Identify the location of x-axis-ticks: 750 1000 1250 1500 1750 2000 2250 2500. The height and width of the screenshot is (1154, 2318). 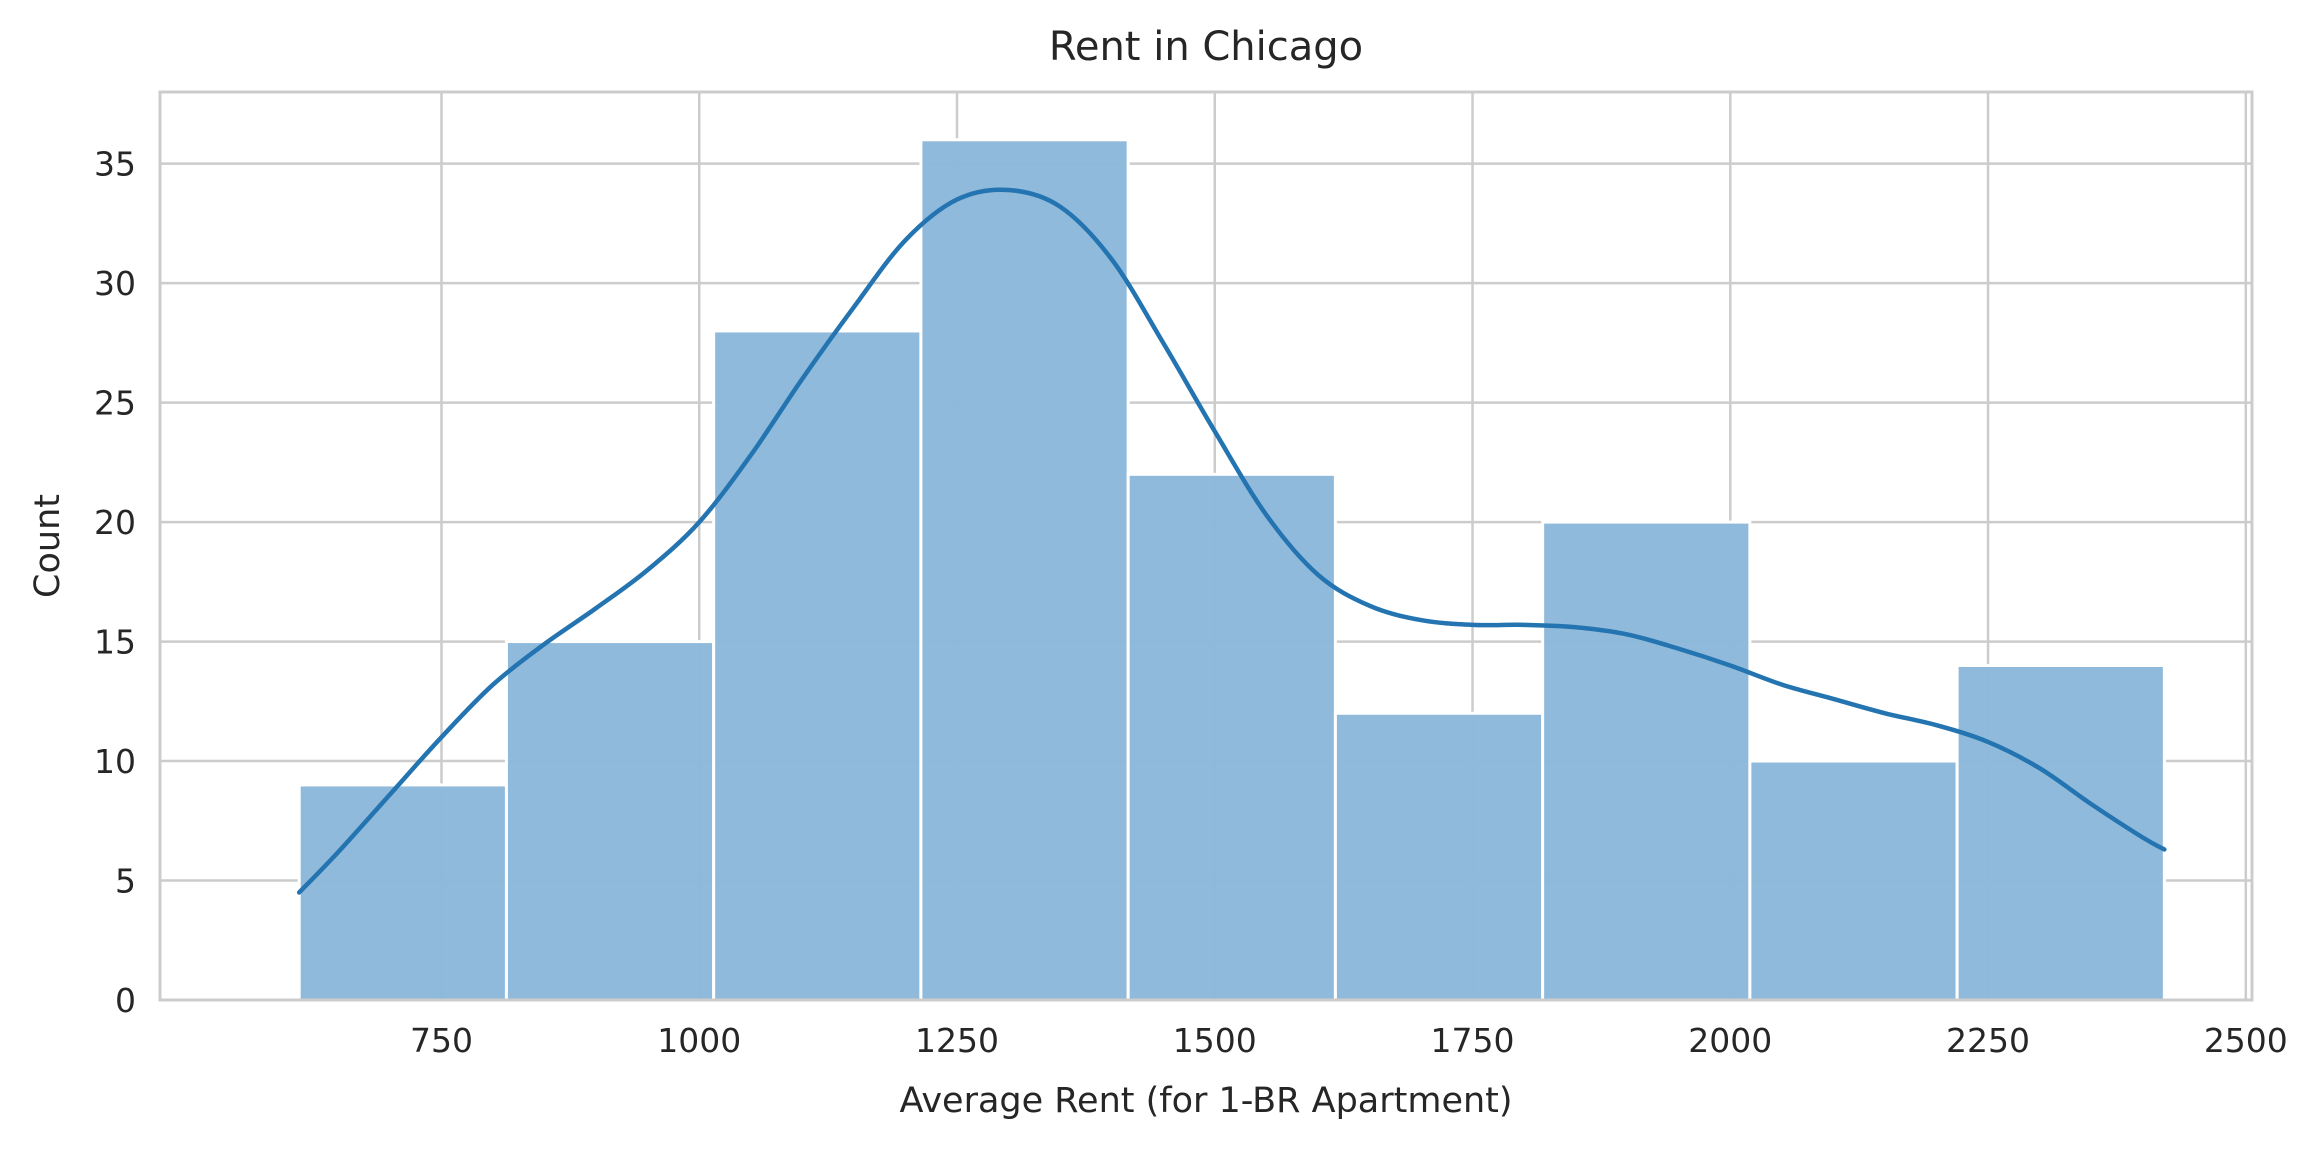
(1349, 1040).